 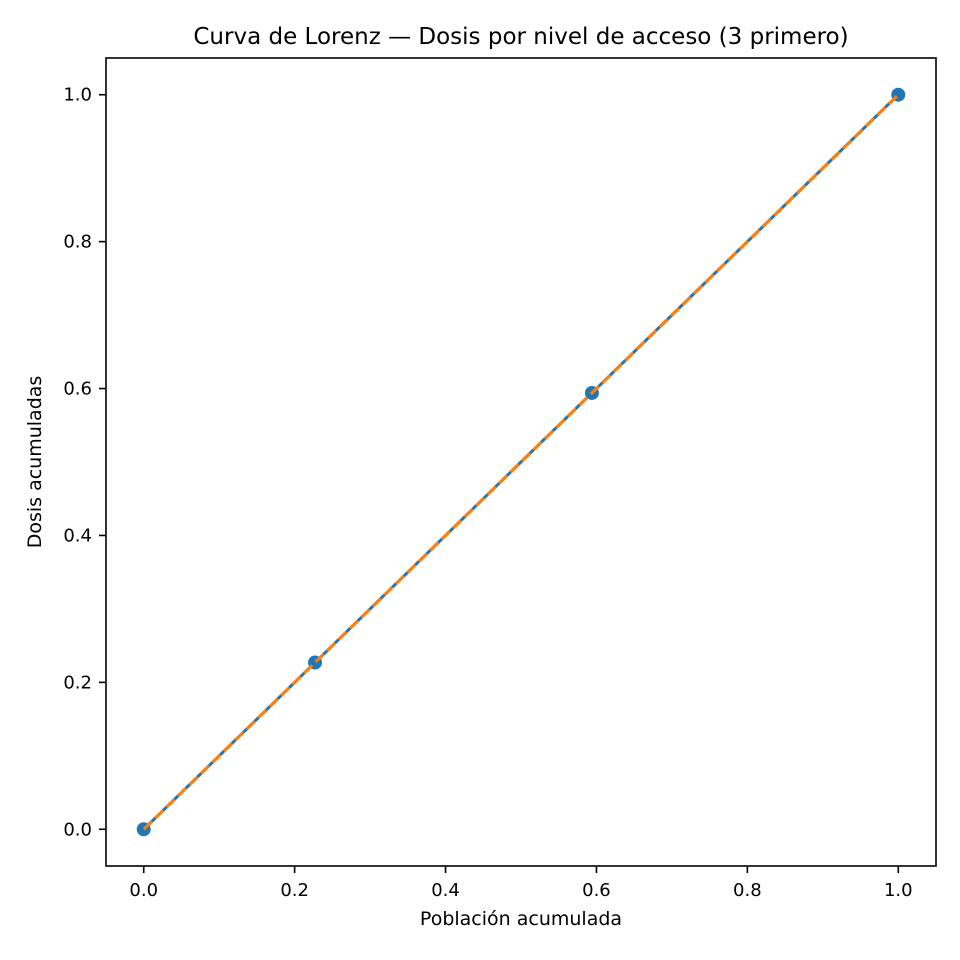 What do you see at coordinates (84, 462) in the screenshot?
I see `y-axis-ticks: 0.0 0.2 0.4 0.6 0.8 1.0` at bounding box center [84, 462].